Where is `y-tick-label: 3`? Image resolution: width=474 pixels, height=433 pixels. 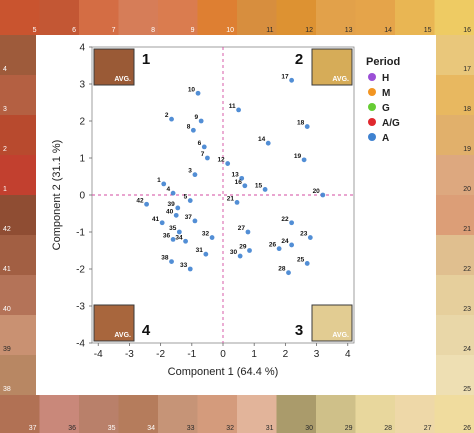 y-tick-label: 3 is located at coordinates (82, 85).